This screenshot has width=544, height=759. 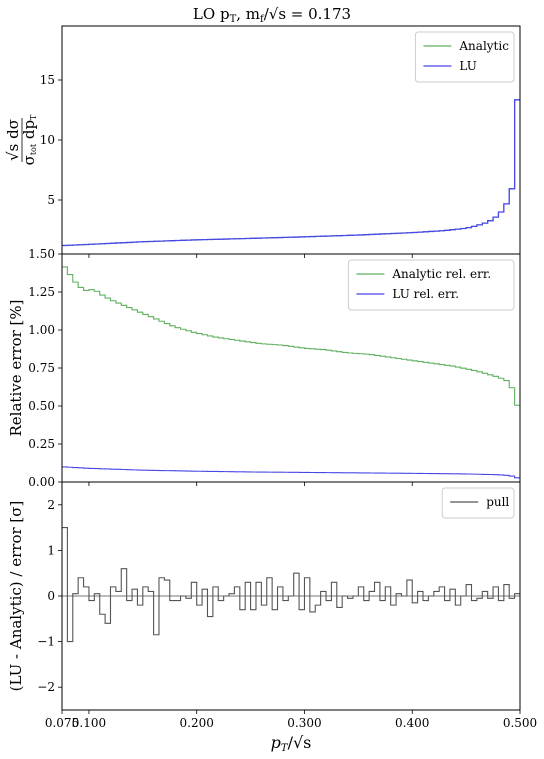 I want to click on chart-title: LO pT, mf/√s = 0.173, so click(x=272, y=15).